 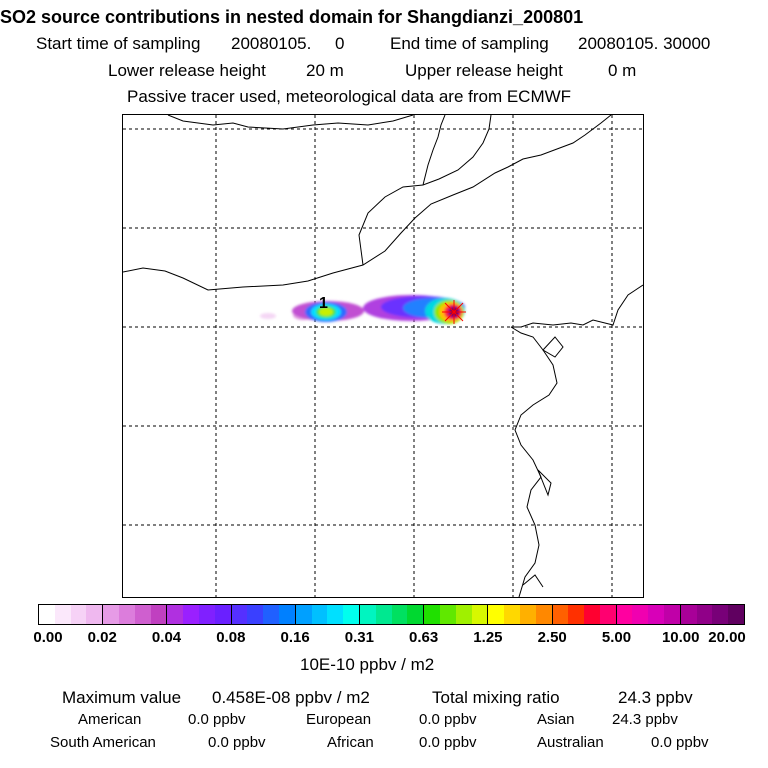 I want to click on colorbar, so click(x=391, y=614).